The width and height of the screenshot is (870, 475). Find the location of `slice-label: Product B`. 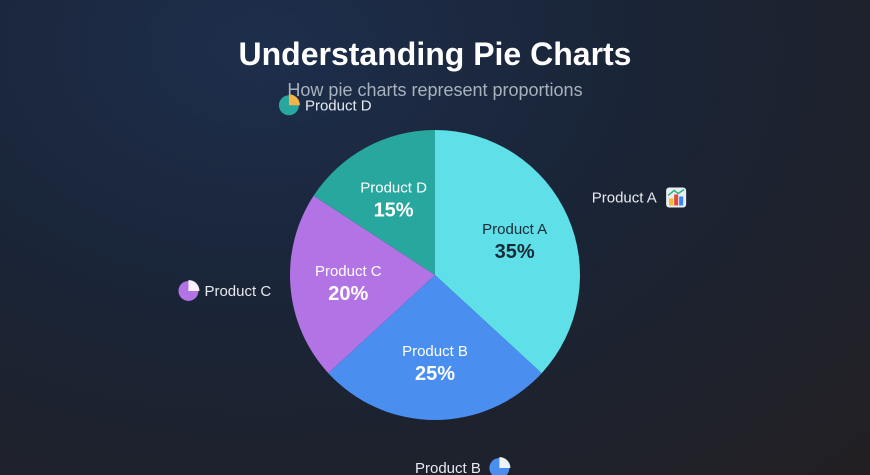

slice-label: Product B is located at coordinates (435, 351).